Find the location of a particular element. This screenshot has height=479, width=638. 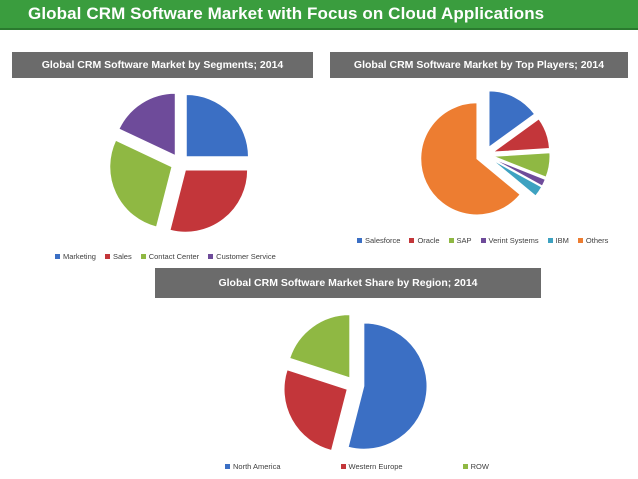

pie-slice-sales is located at coordinates (208, 201).